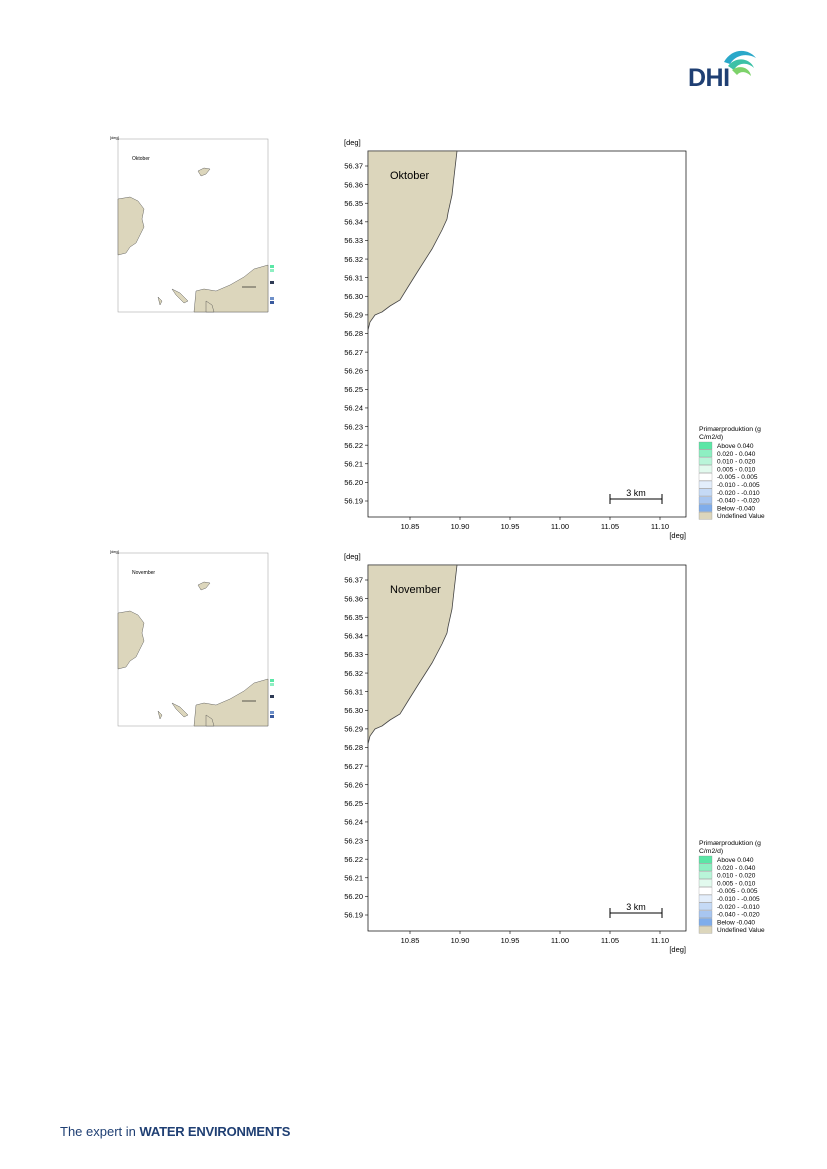 This screenshot has width=827, height=1169. Describe the element at coordinates (353, 426) in the screenshot. I see `y-tick-label: 56.23` at that location.